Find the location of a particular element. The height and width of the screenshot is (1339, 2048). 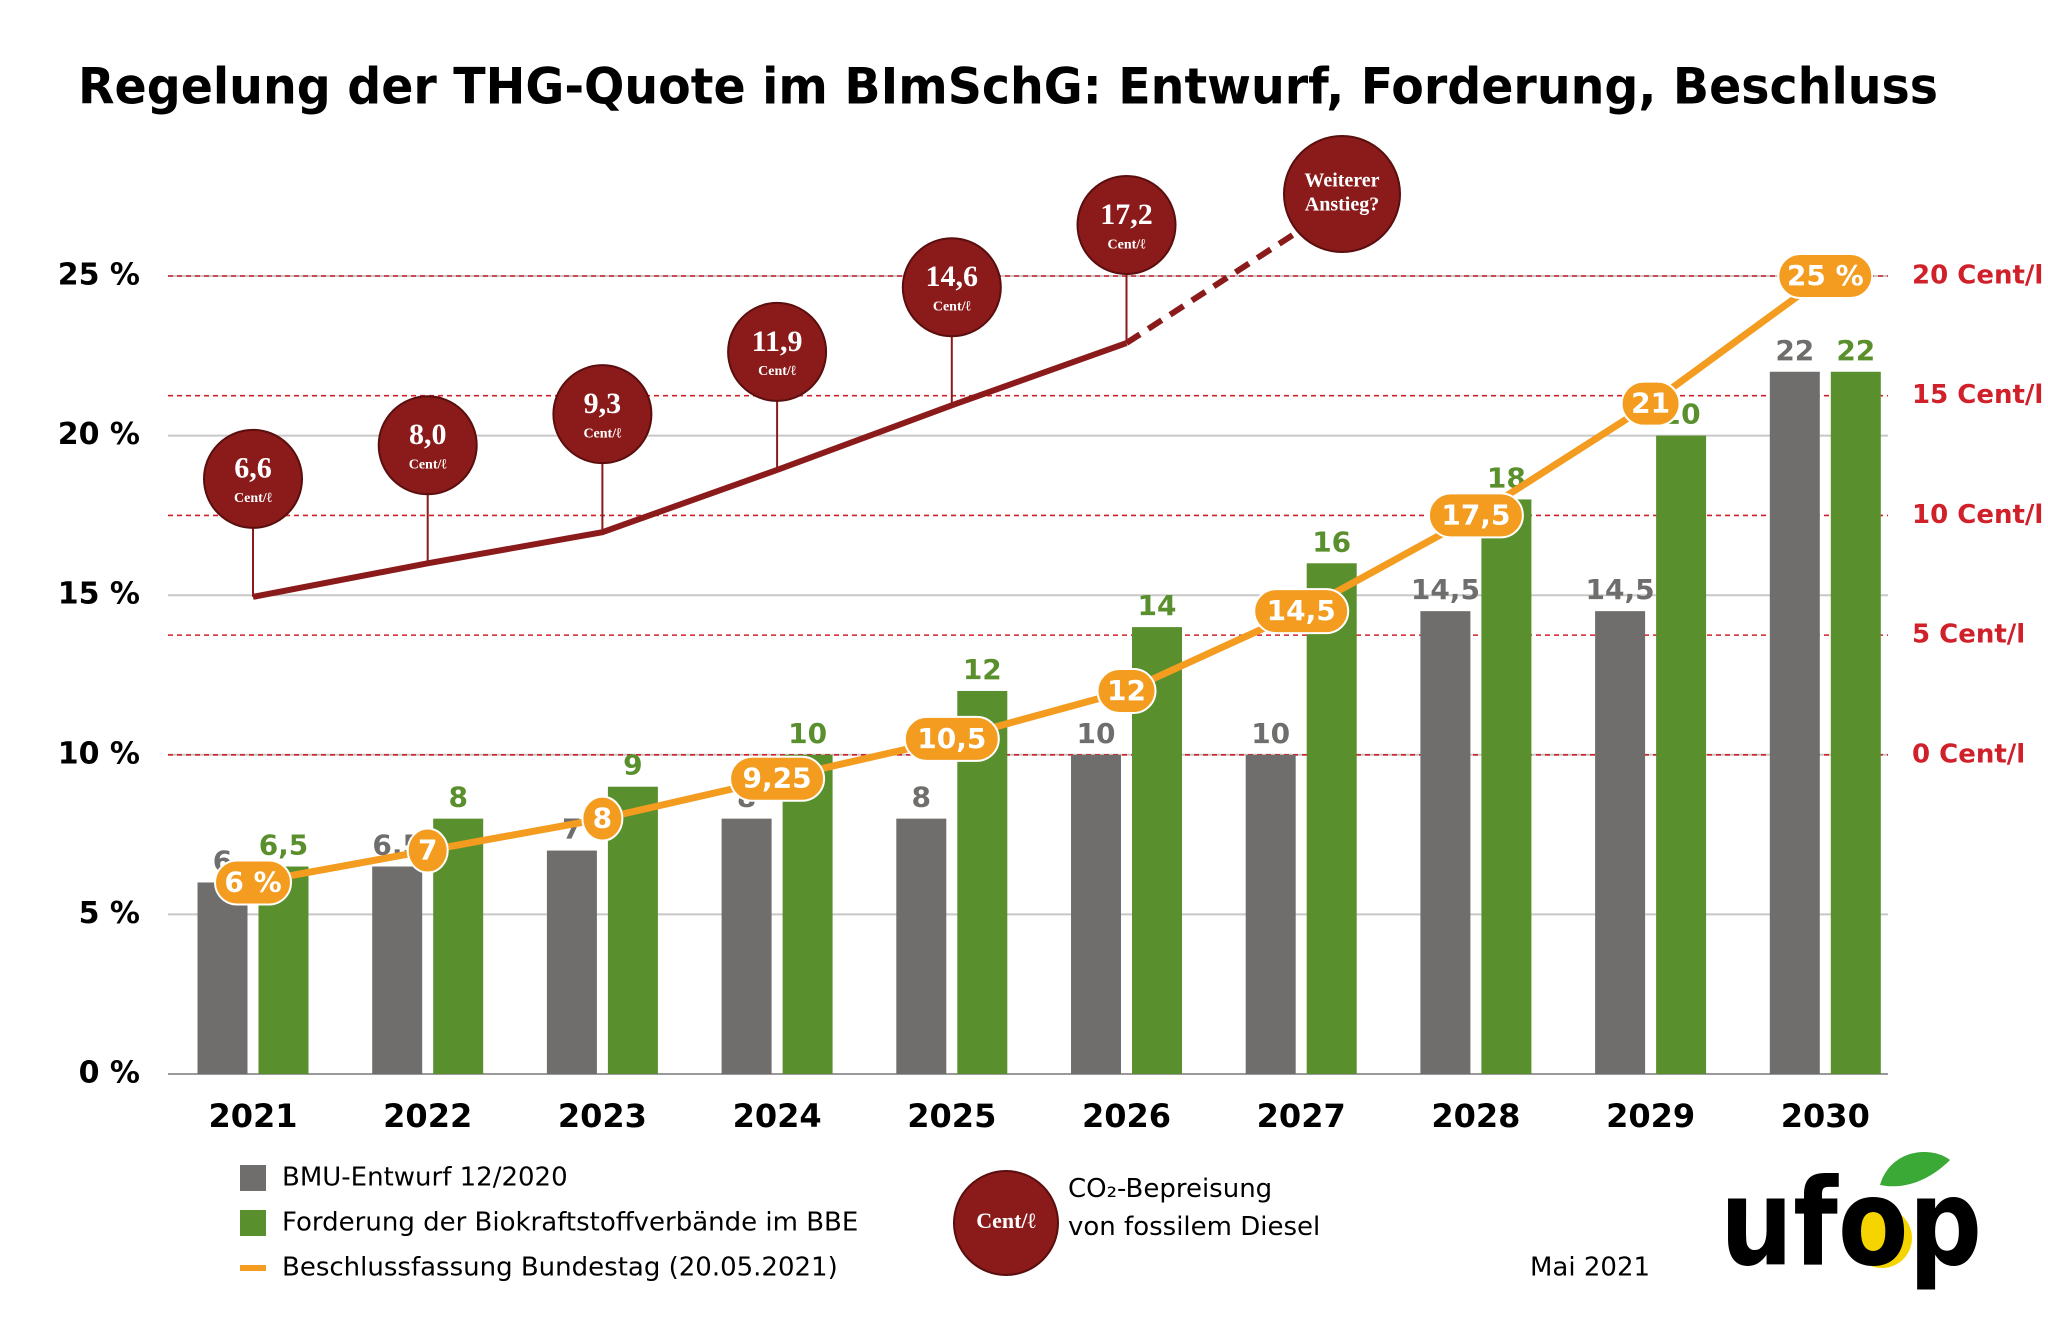

x-tick-label: 2025 is located at coordinates (951, 1116).